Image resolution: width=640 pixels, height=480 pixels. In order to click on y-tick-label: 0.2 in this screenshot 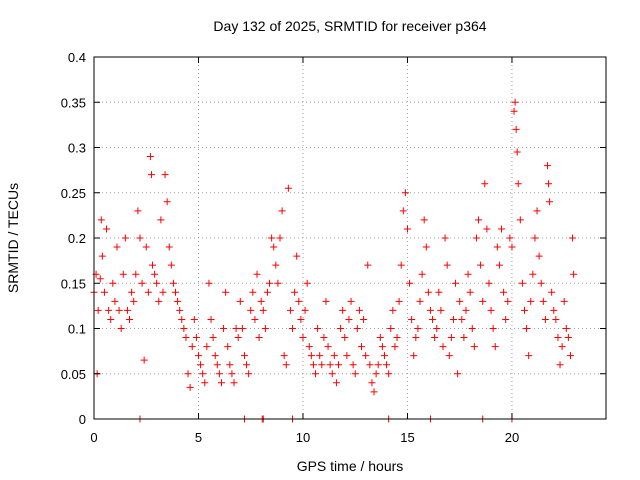, I will do `click(77, 238)`.